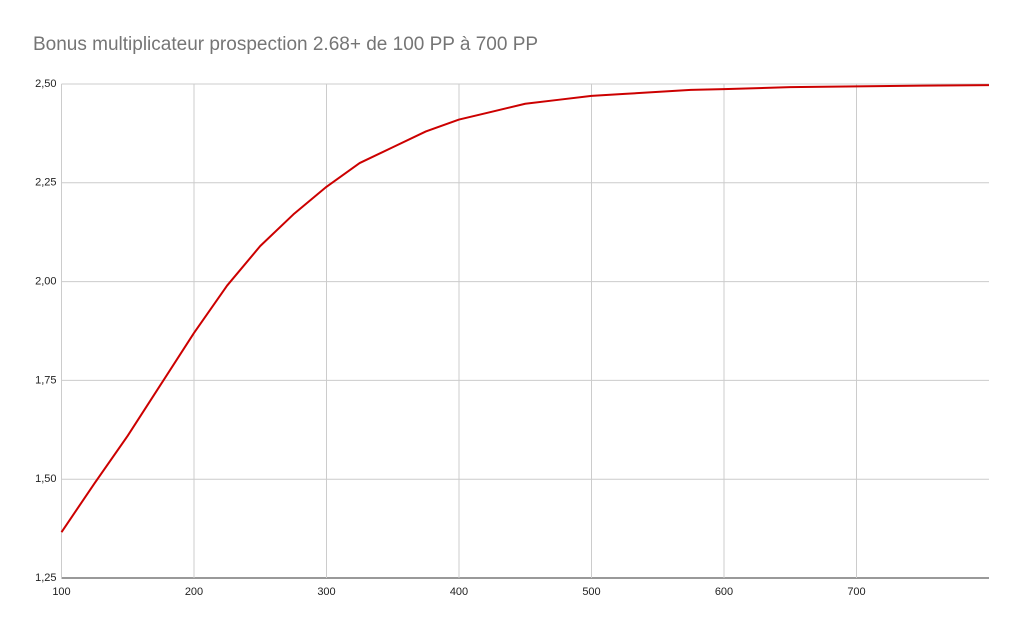 The width and height of the screenshot is (1019, 630). Describe the element at coordinates (45, 578) in the screenshot. I see `y-tick-label: 1,25` at that location.